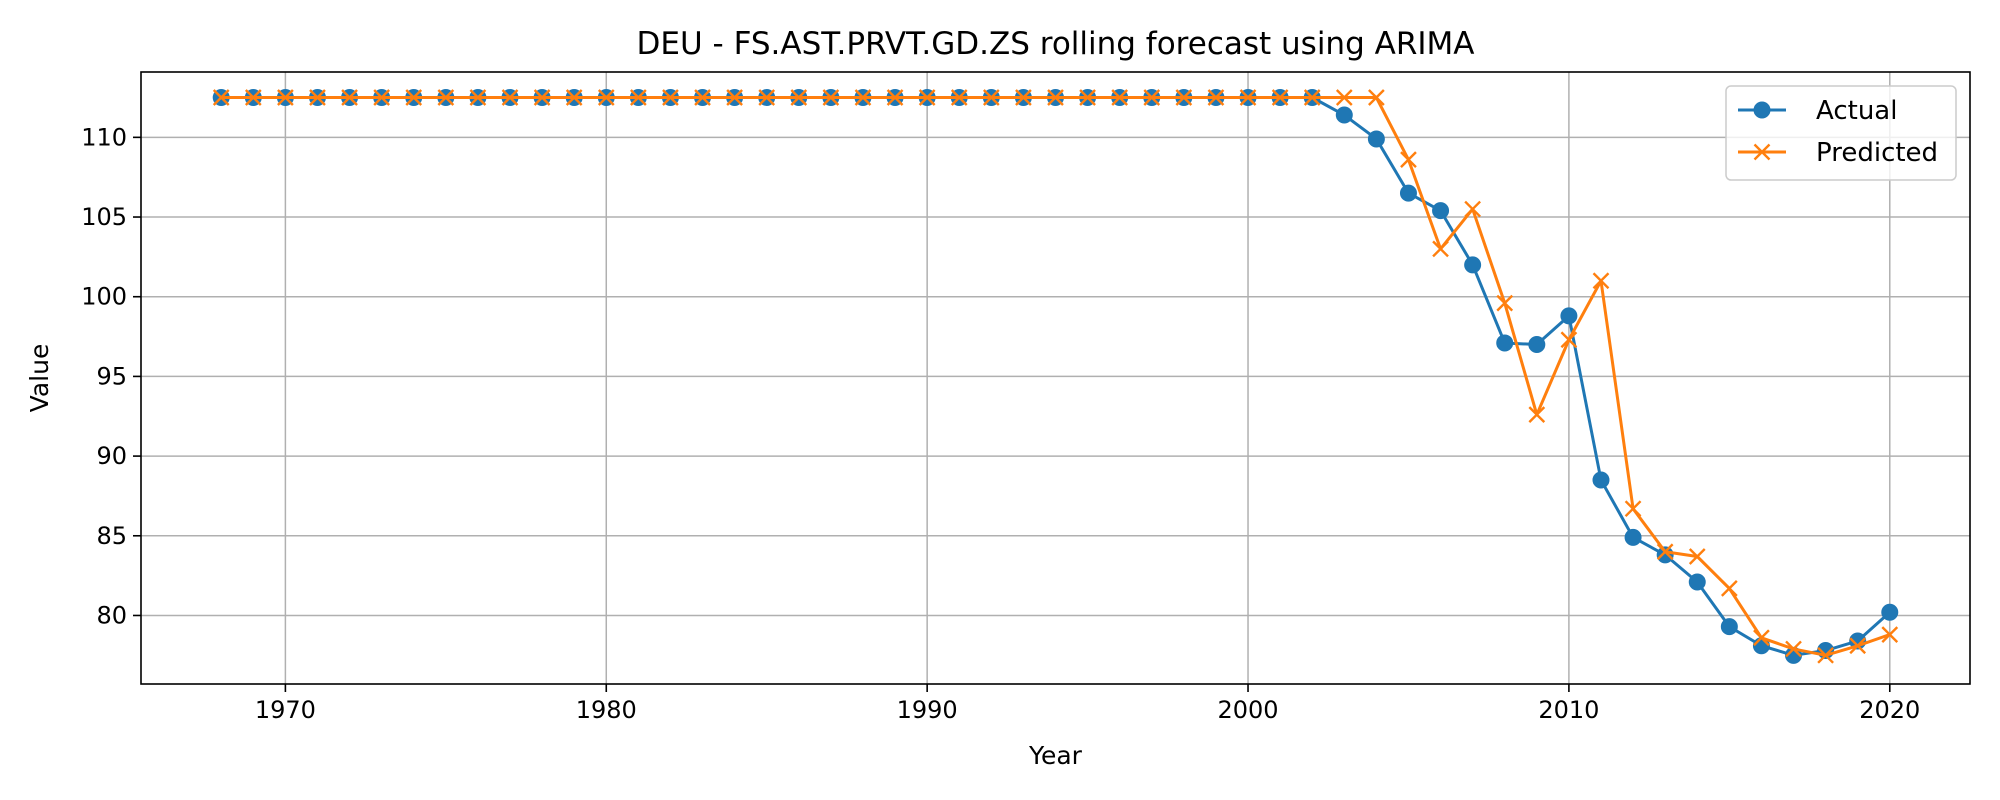  What do you see at coordinates (104, 297) in the screenshot?
I see `y-tick-label: 100` at bounding box center [104, 297].